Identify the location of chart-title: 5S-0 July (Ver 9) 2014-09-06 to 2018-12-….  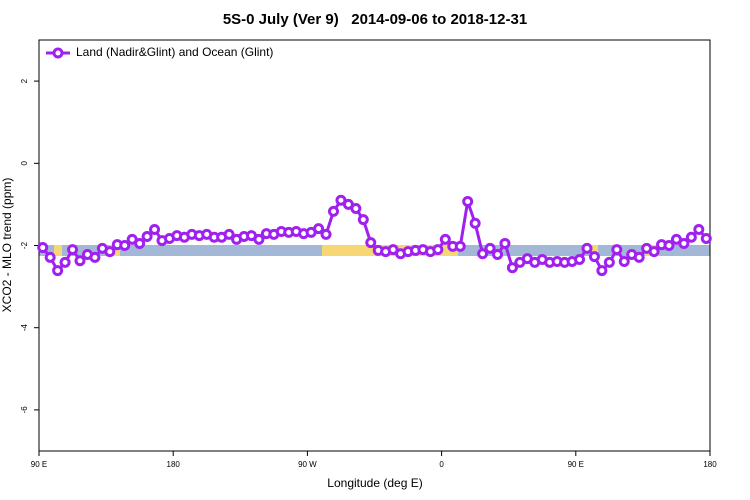
(375, 19).